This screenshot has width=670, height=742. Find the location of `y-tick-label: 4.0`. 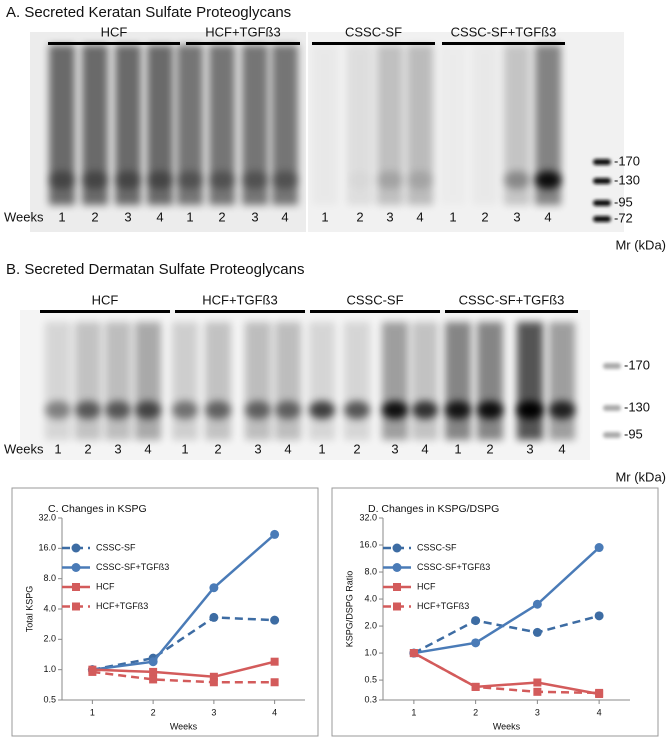

y-tick-label: 4.0 is located at coordinates (49, 608).